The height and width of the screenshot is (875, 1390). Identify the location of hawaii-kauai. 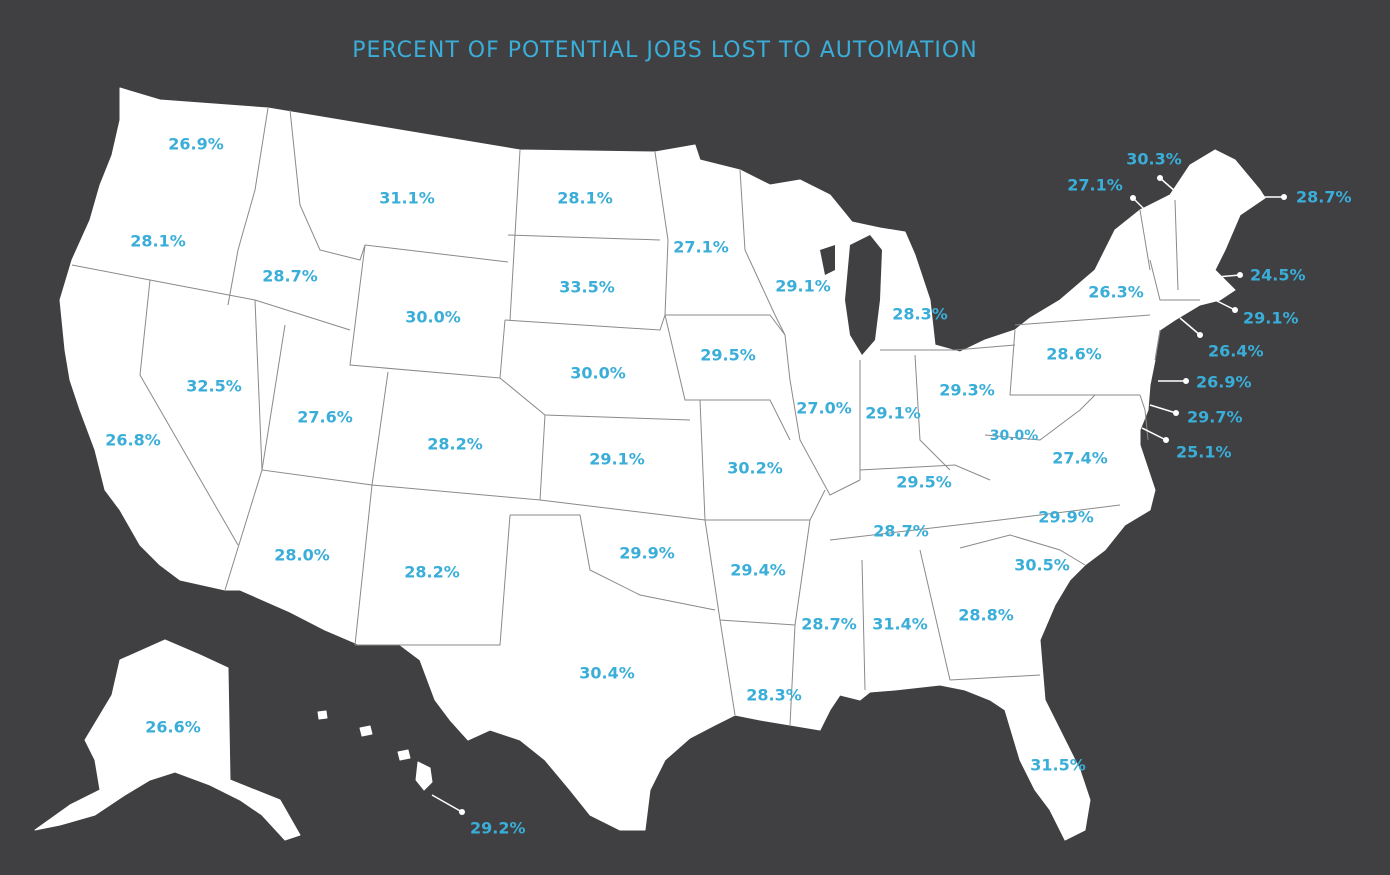
(322, 715).